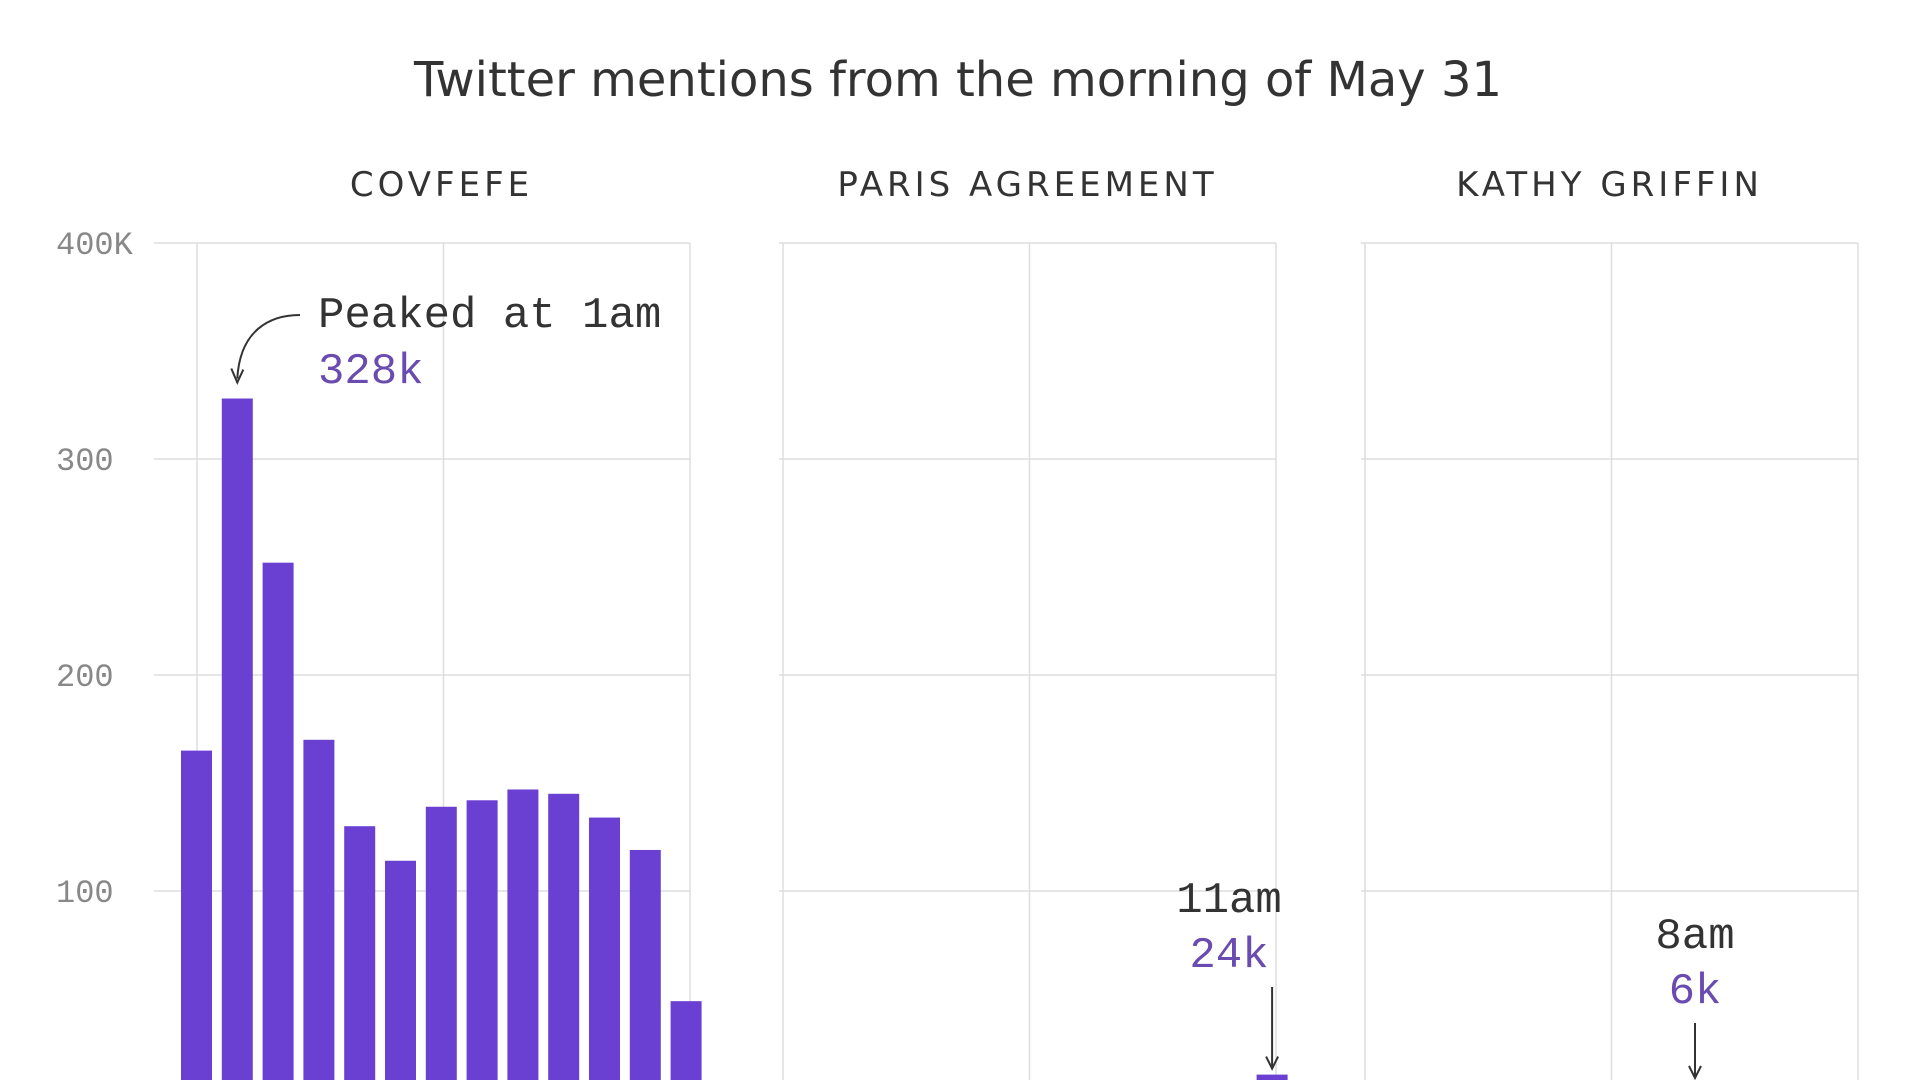  What do you see at coordinates (1229, 901) in the screenshot?
I see `annotation-label: 11am` at bounding box center [1229, 901].